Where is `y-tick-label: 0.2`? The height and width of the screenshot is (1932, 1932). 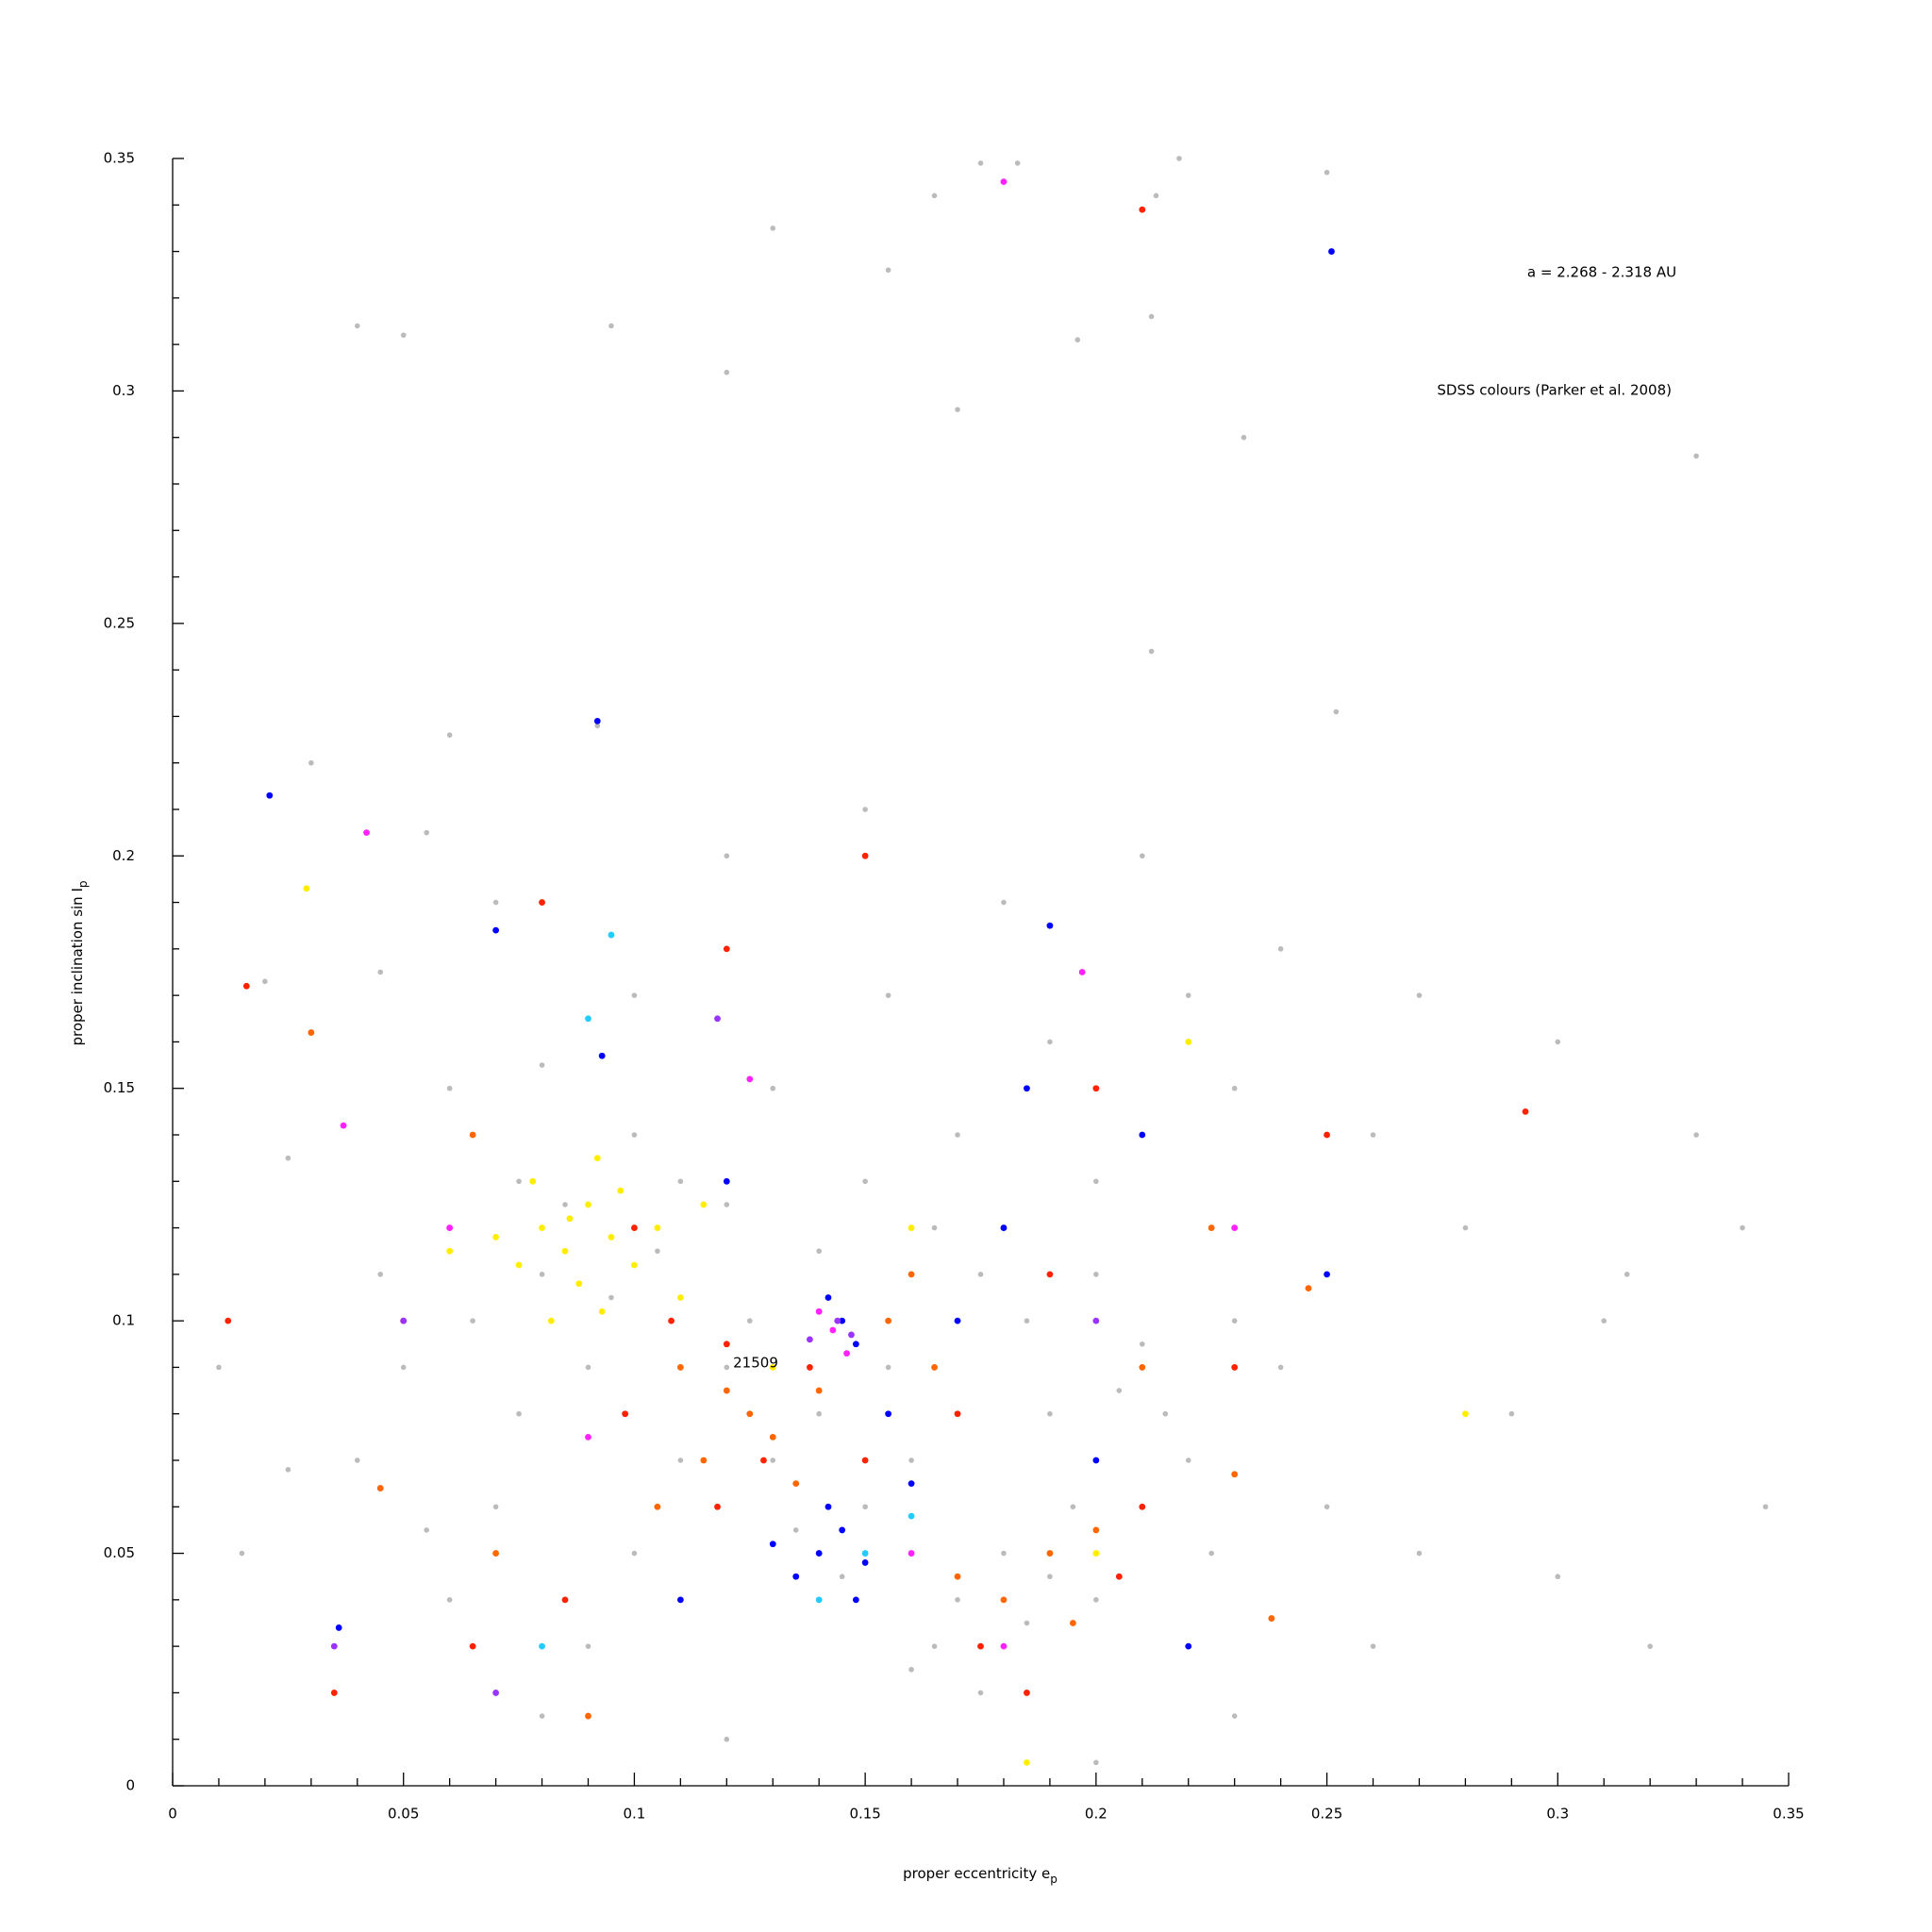 y-tick-label: 0.2 is located at coordinates (123, 855).